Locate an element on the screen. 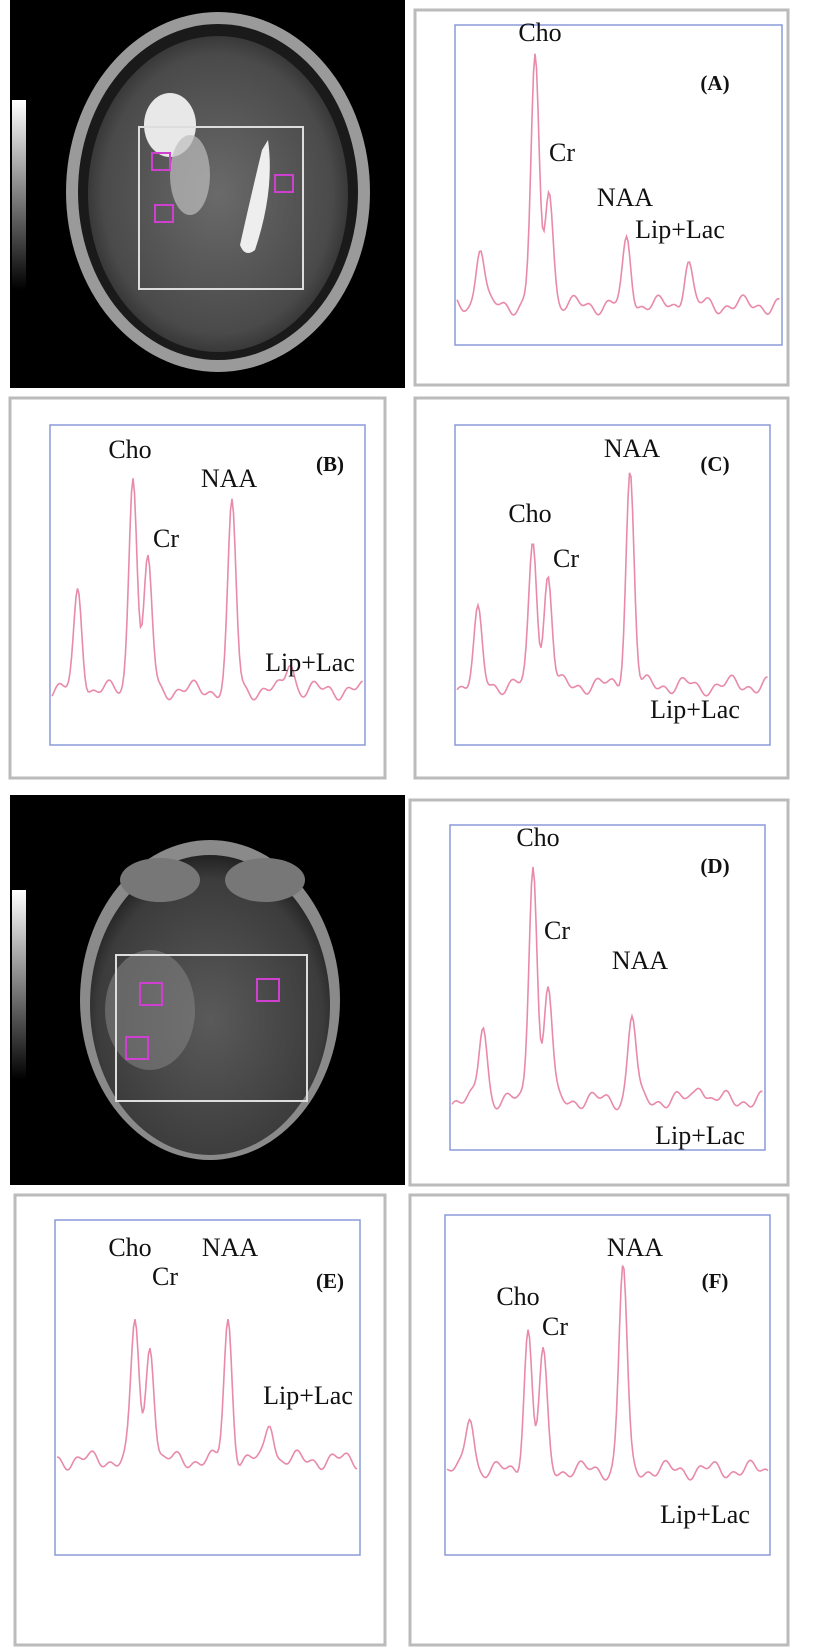 Image resolution: width=828 pixels, height=1651 pixels. panel-label: (D) is located at coordinates (714, 866).